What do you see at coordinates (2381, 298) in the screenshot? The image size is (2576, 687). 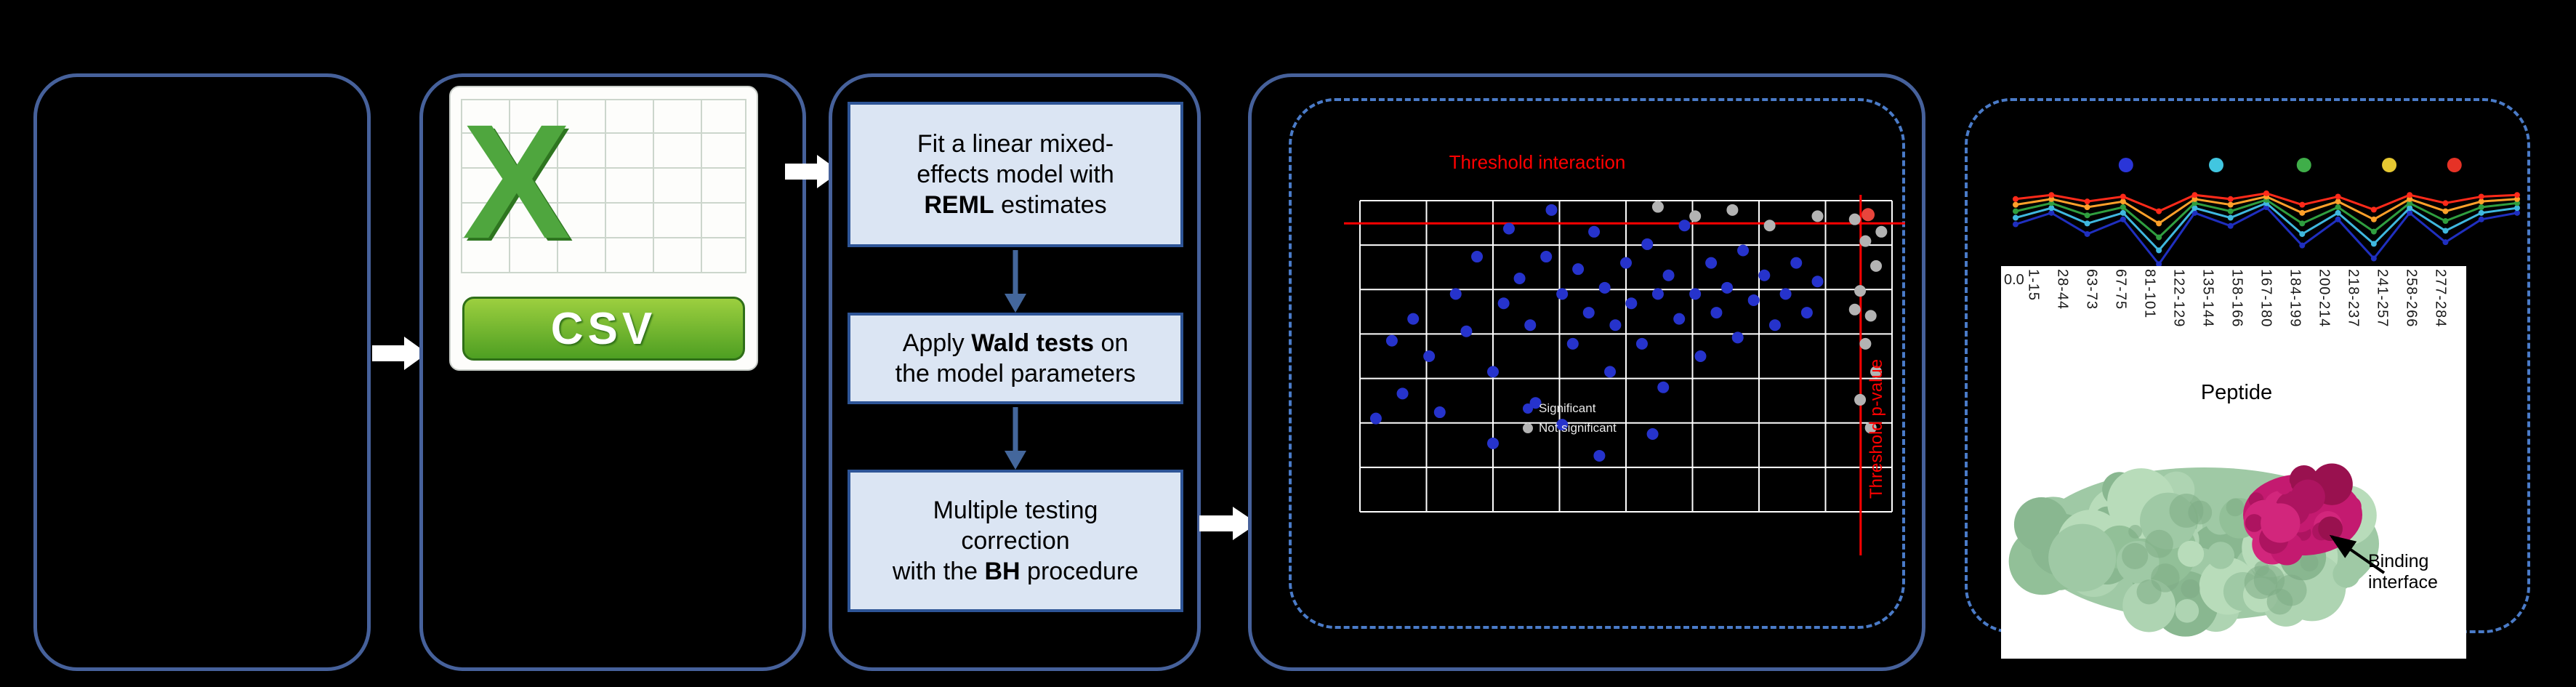 I see `peptide-tick: 241-257` at bounding box center [2381, 298].